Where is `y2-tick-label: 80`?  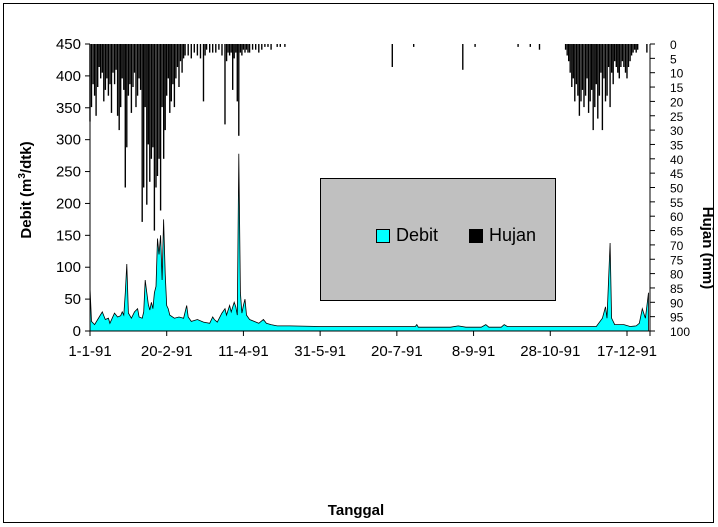 y2-tick-label: 80 is located at coordinates (677, 275).